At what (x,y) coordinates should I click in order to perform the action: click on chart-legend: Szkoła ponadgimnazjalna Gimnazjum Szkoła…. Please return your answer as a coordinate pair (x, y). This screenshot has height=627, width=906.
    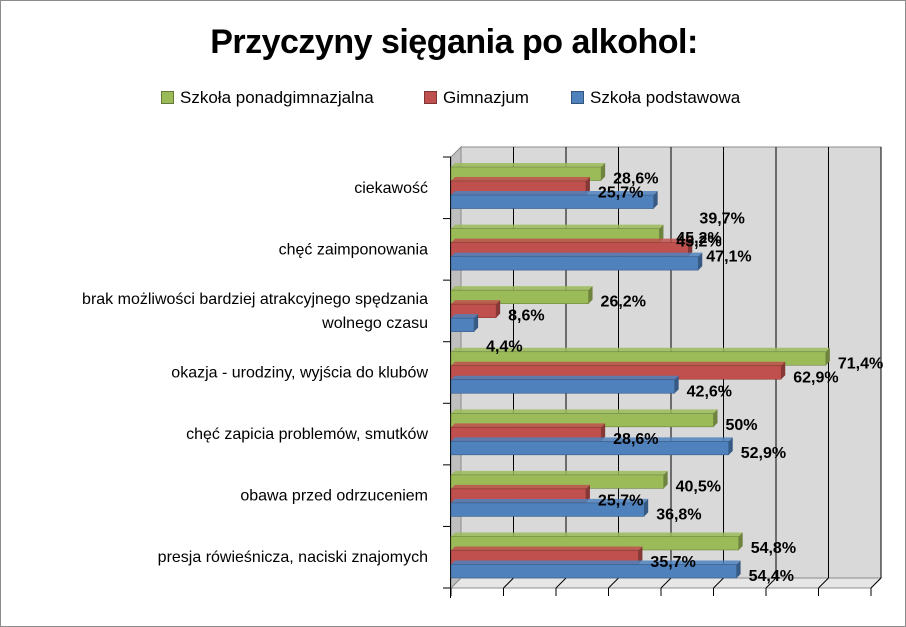
    Looking at the image, I should click on (453, 99).